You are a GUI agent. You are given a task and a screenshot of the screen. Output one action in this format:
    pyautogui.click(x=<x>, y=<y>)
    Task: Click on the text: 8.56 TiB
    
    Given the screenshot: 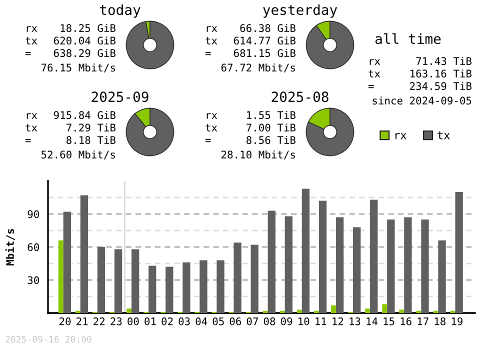 What is the action you would take?
    pyautogui.click(x=271, y=140)
    